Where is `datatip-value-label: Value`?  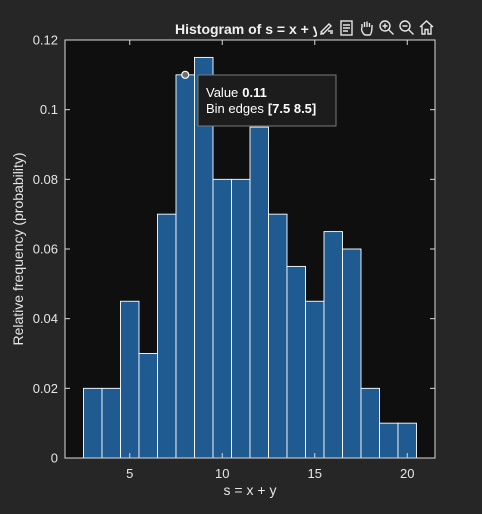 datatip-value-label: Value is located at coordinates (222, 92).